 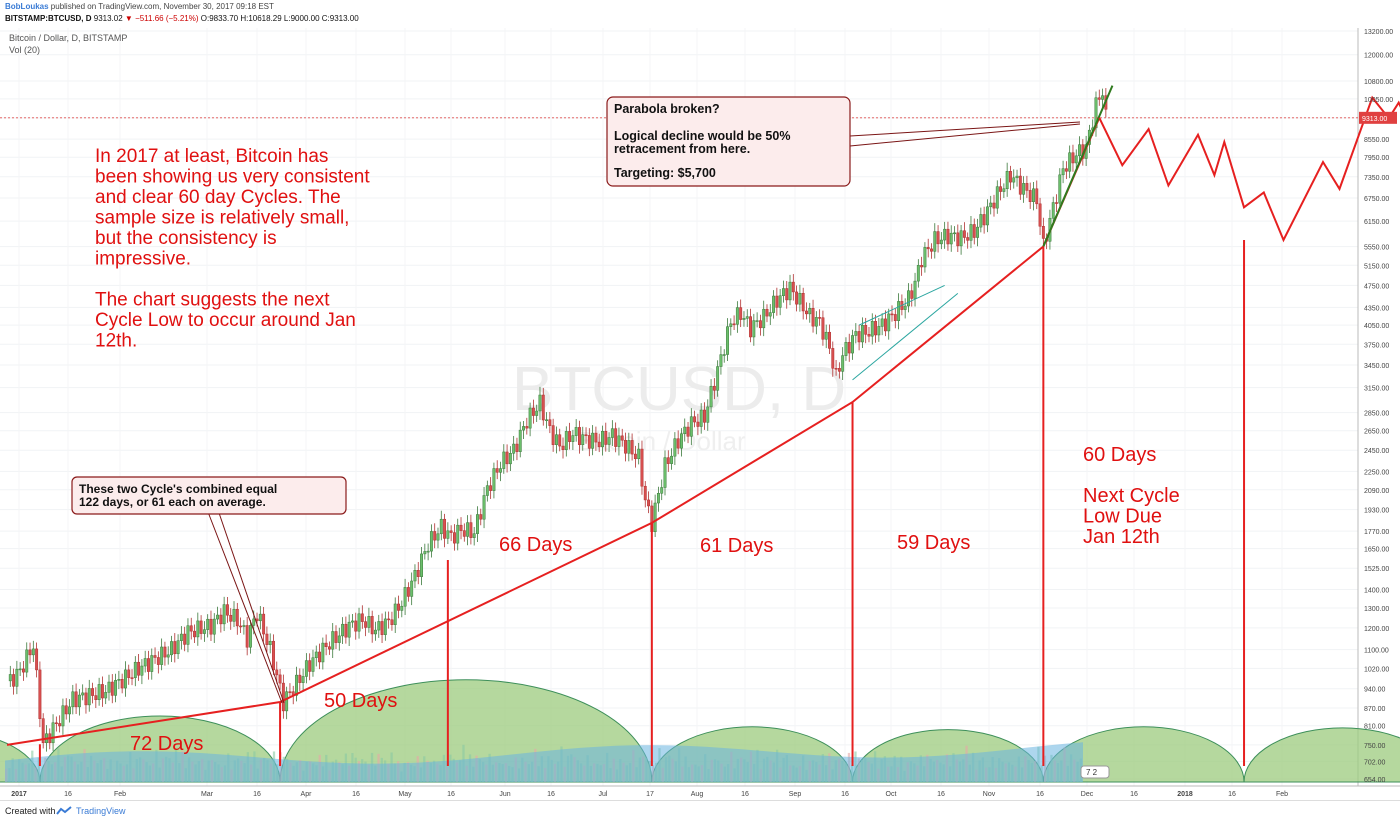 I want to click on price-tick-label: 940.00, so click(x=1375, y=690).